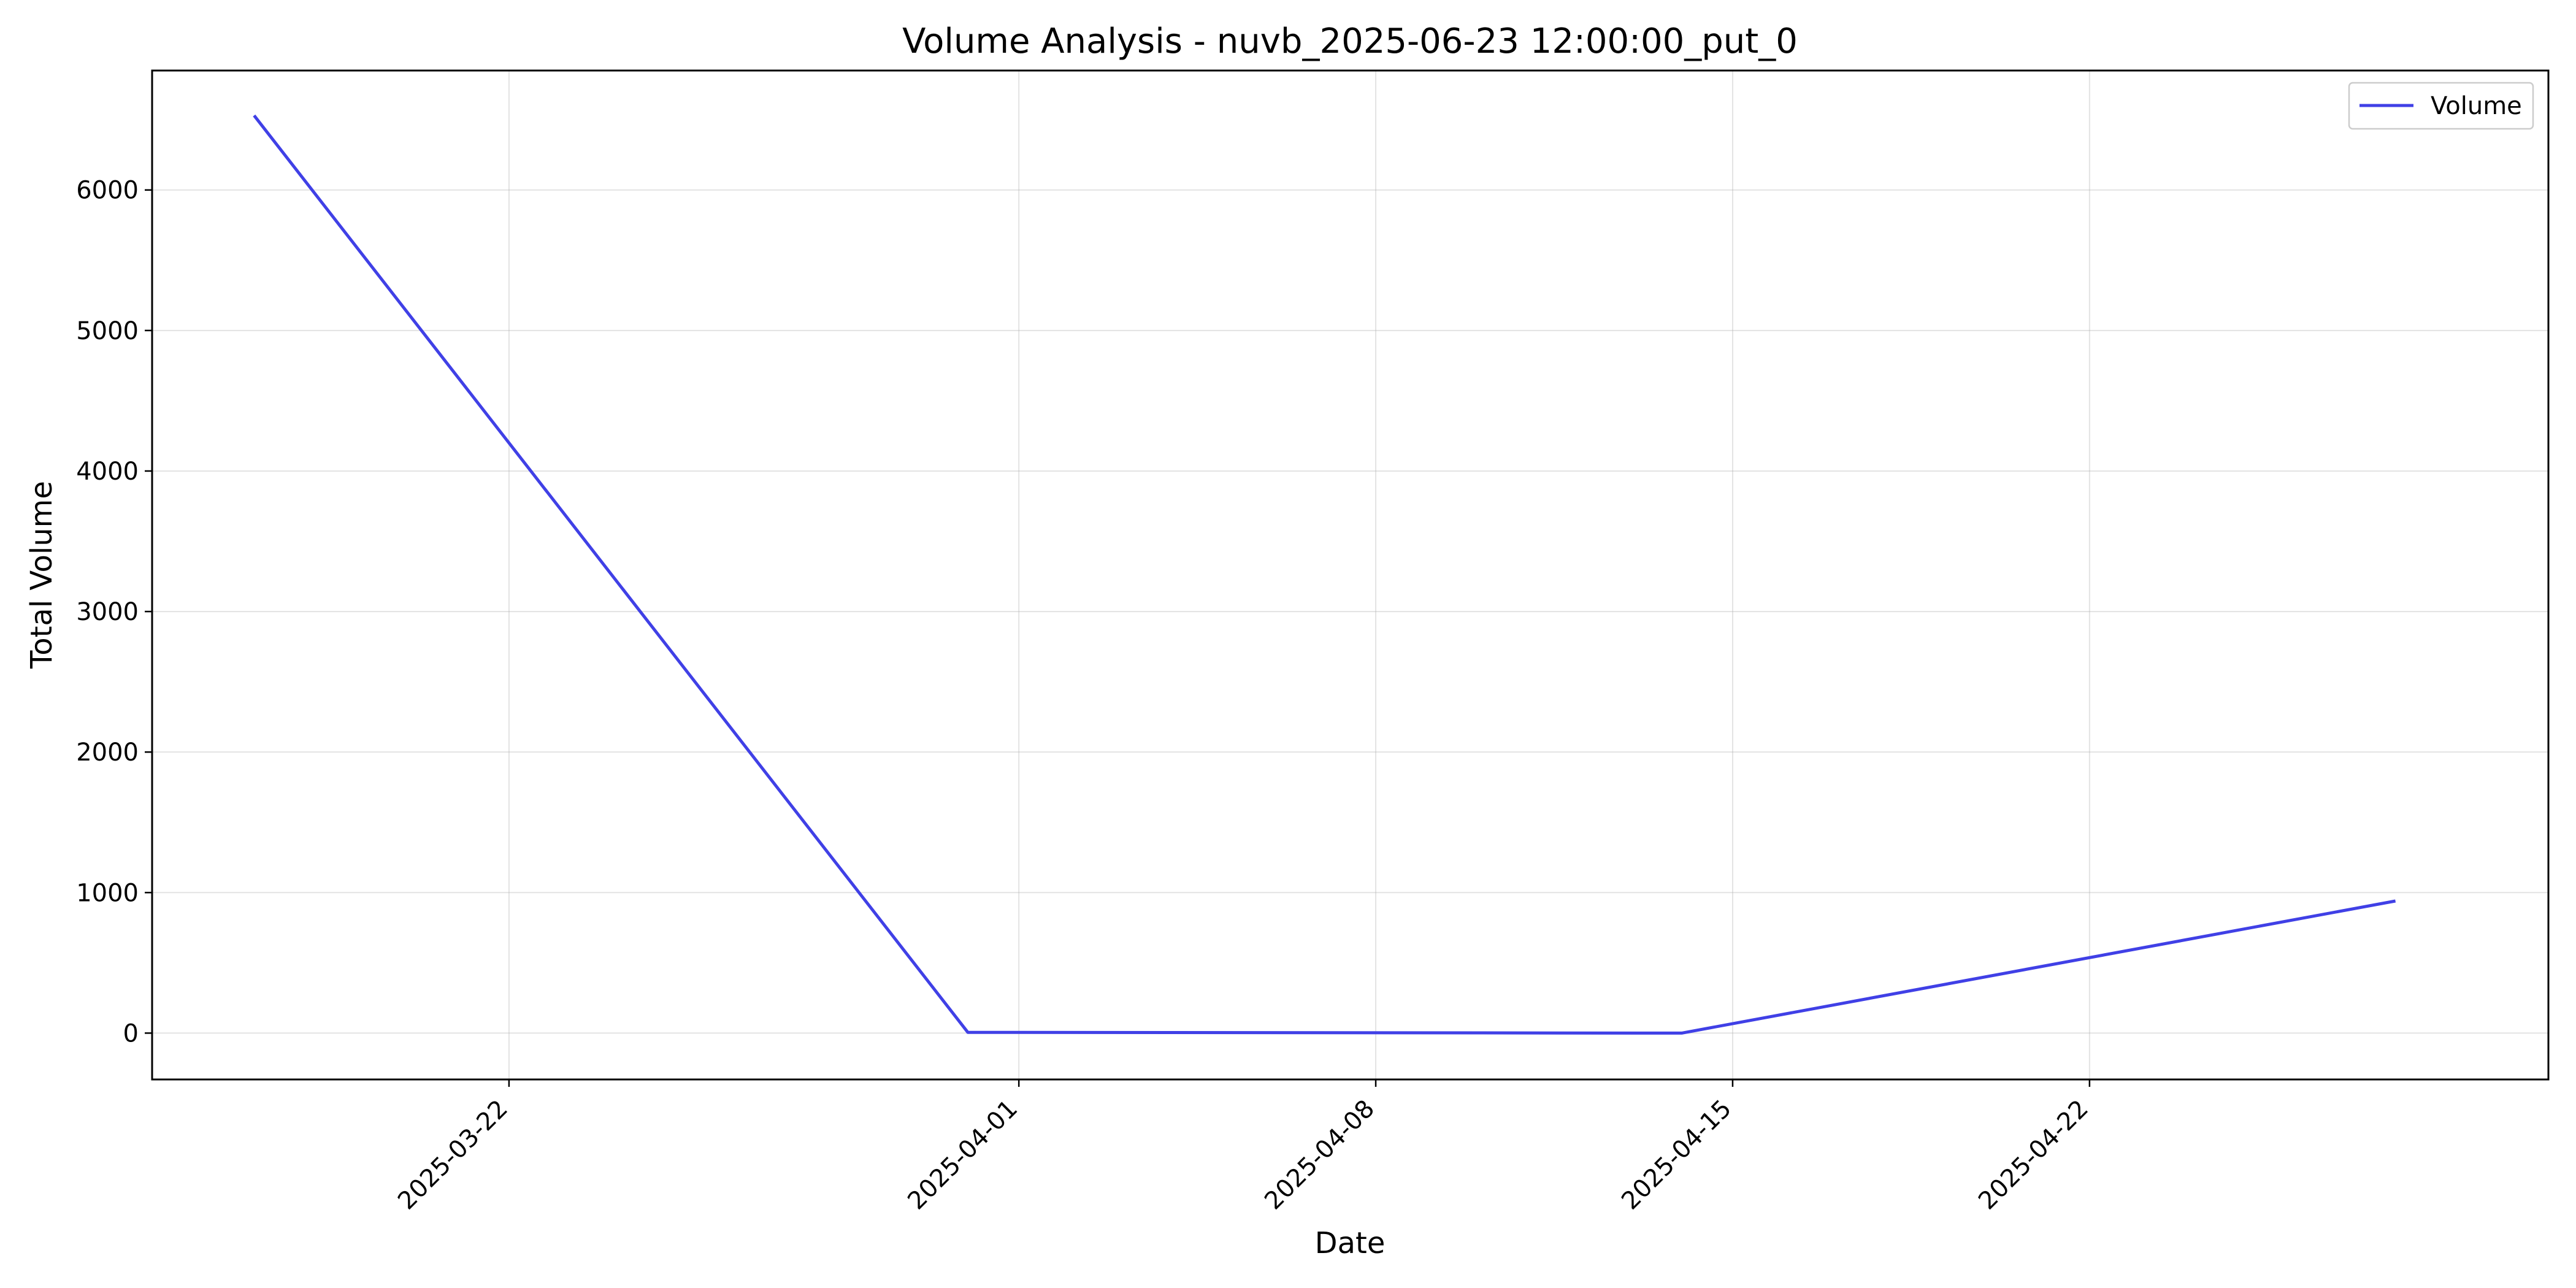 This screenshot has width=2576, height=1288. I want to click on y-tick-label: 0, so click(131, 1033).